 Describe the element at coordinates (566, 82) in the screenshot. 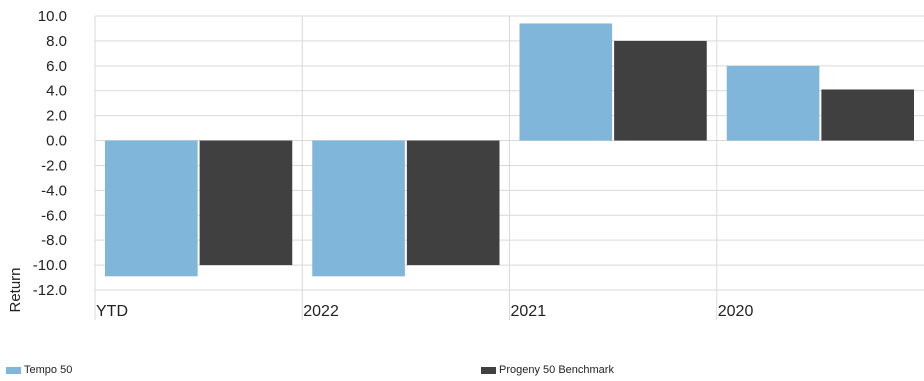

I see `bar-tempo-50-2021` at that location.